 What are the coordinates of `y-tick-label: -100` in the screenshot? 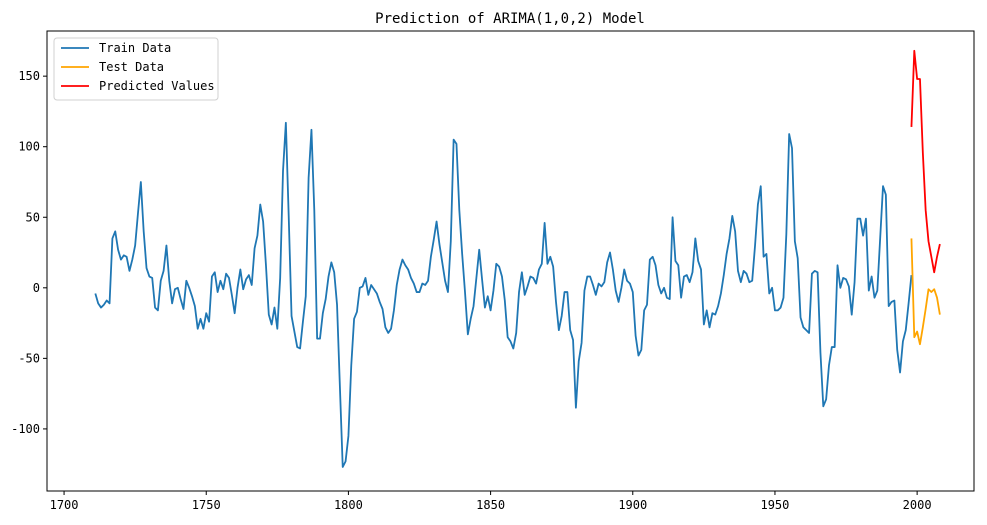 It's located at (25, 429).